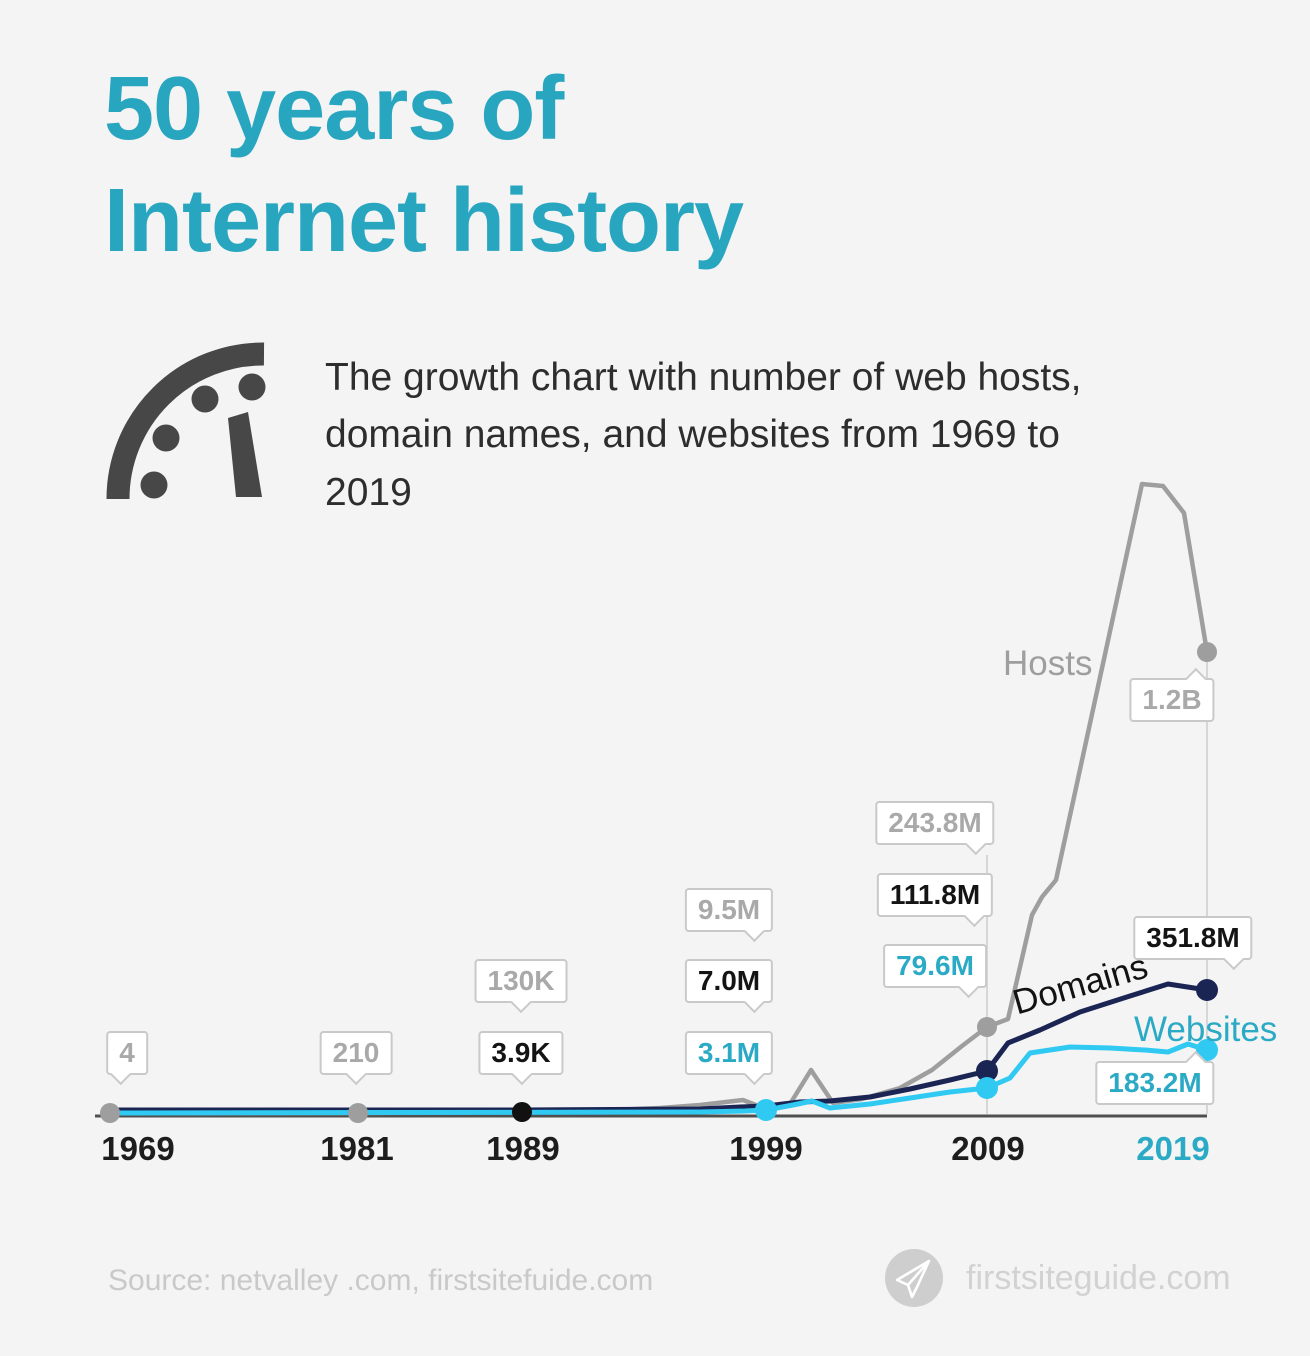 The image size is (1310, 1356). Describe the element at coordinates (1173, 1148) in the screenshot. I see `x-tick-2019: 2019` at that location.